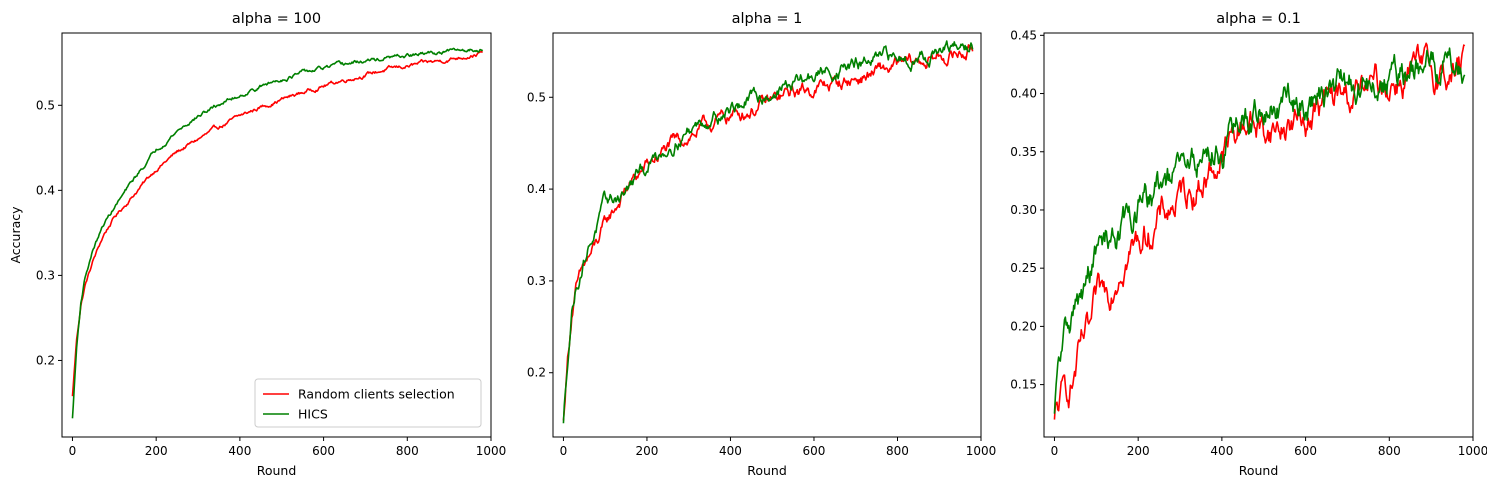 This screenshot has height=490, width=1487. What do you see at coordinates (1023, 326) in the screenshot?
I see `y-tick-label: 0.20` at bounding box center [1023, 326].